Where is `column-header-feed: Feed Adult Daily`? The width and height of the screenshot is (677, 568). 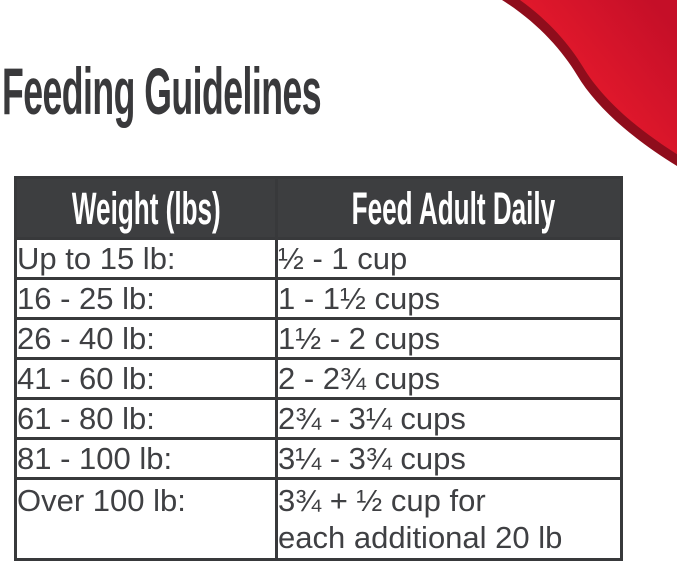 column-header-feed: Feed Adult Daily is located at coordinates (449, 208).